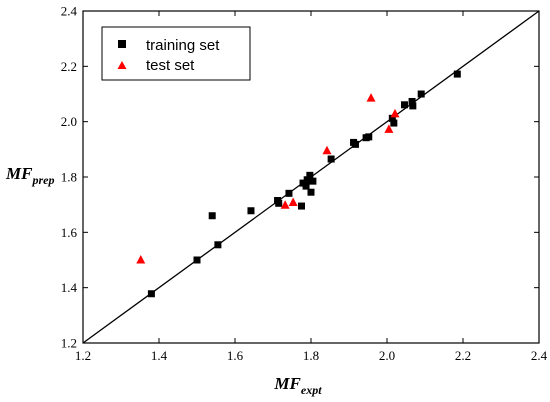  What do you see at coordinates (170, 65) in the screenshot?
I see `legend-label-test: test set` at bounding box center [170, 65].